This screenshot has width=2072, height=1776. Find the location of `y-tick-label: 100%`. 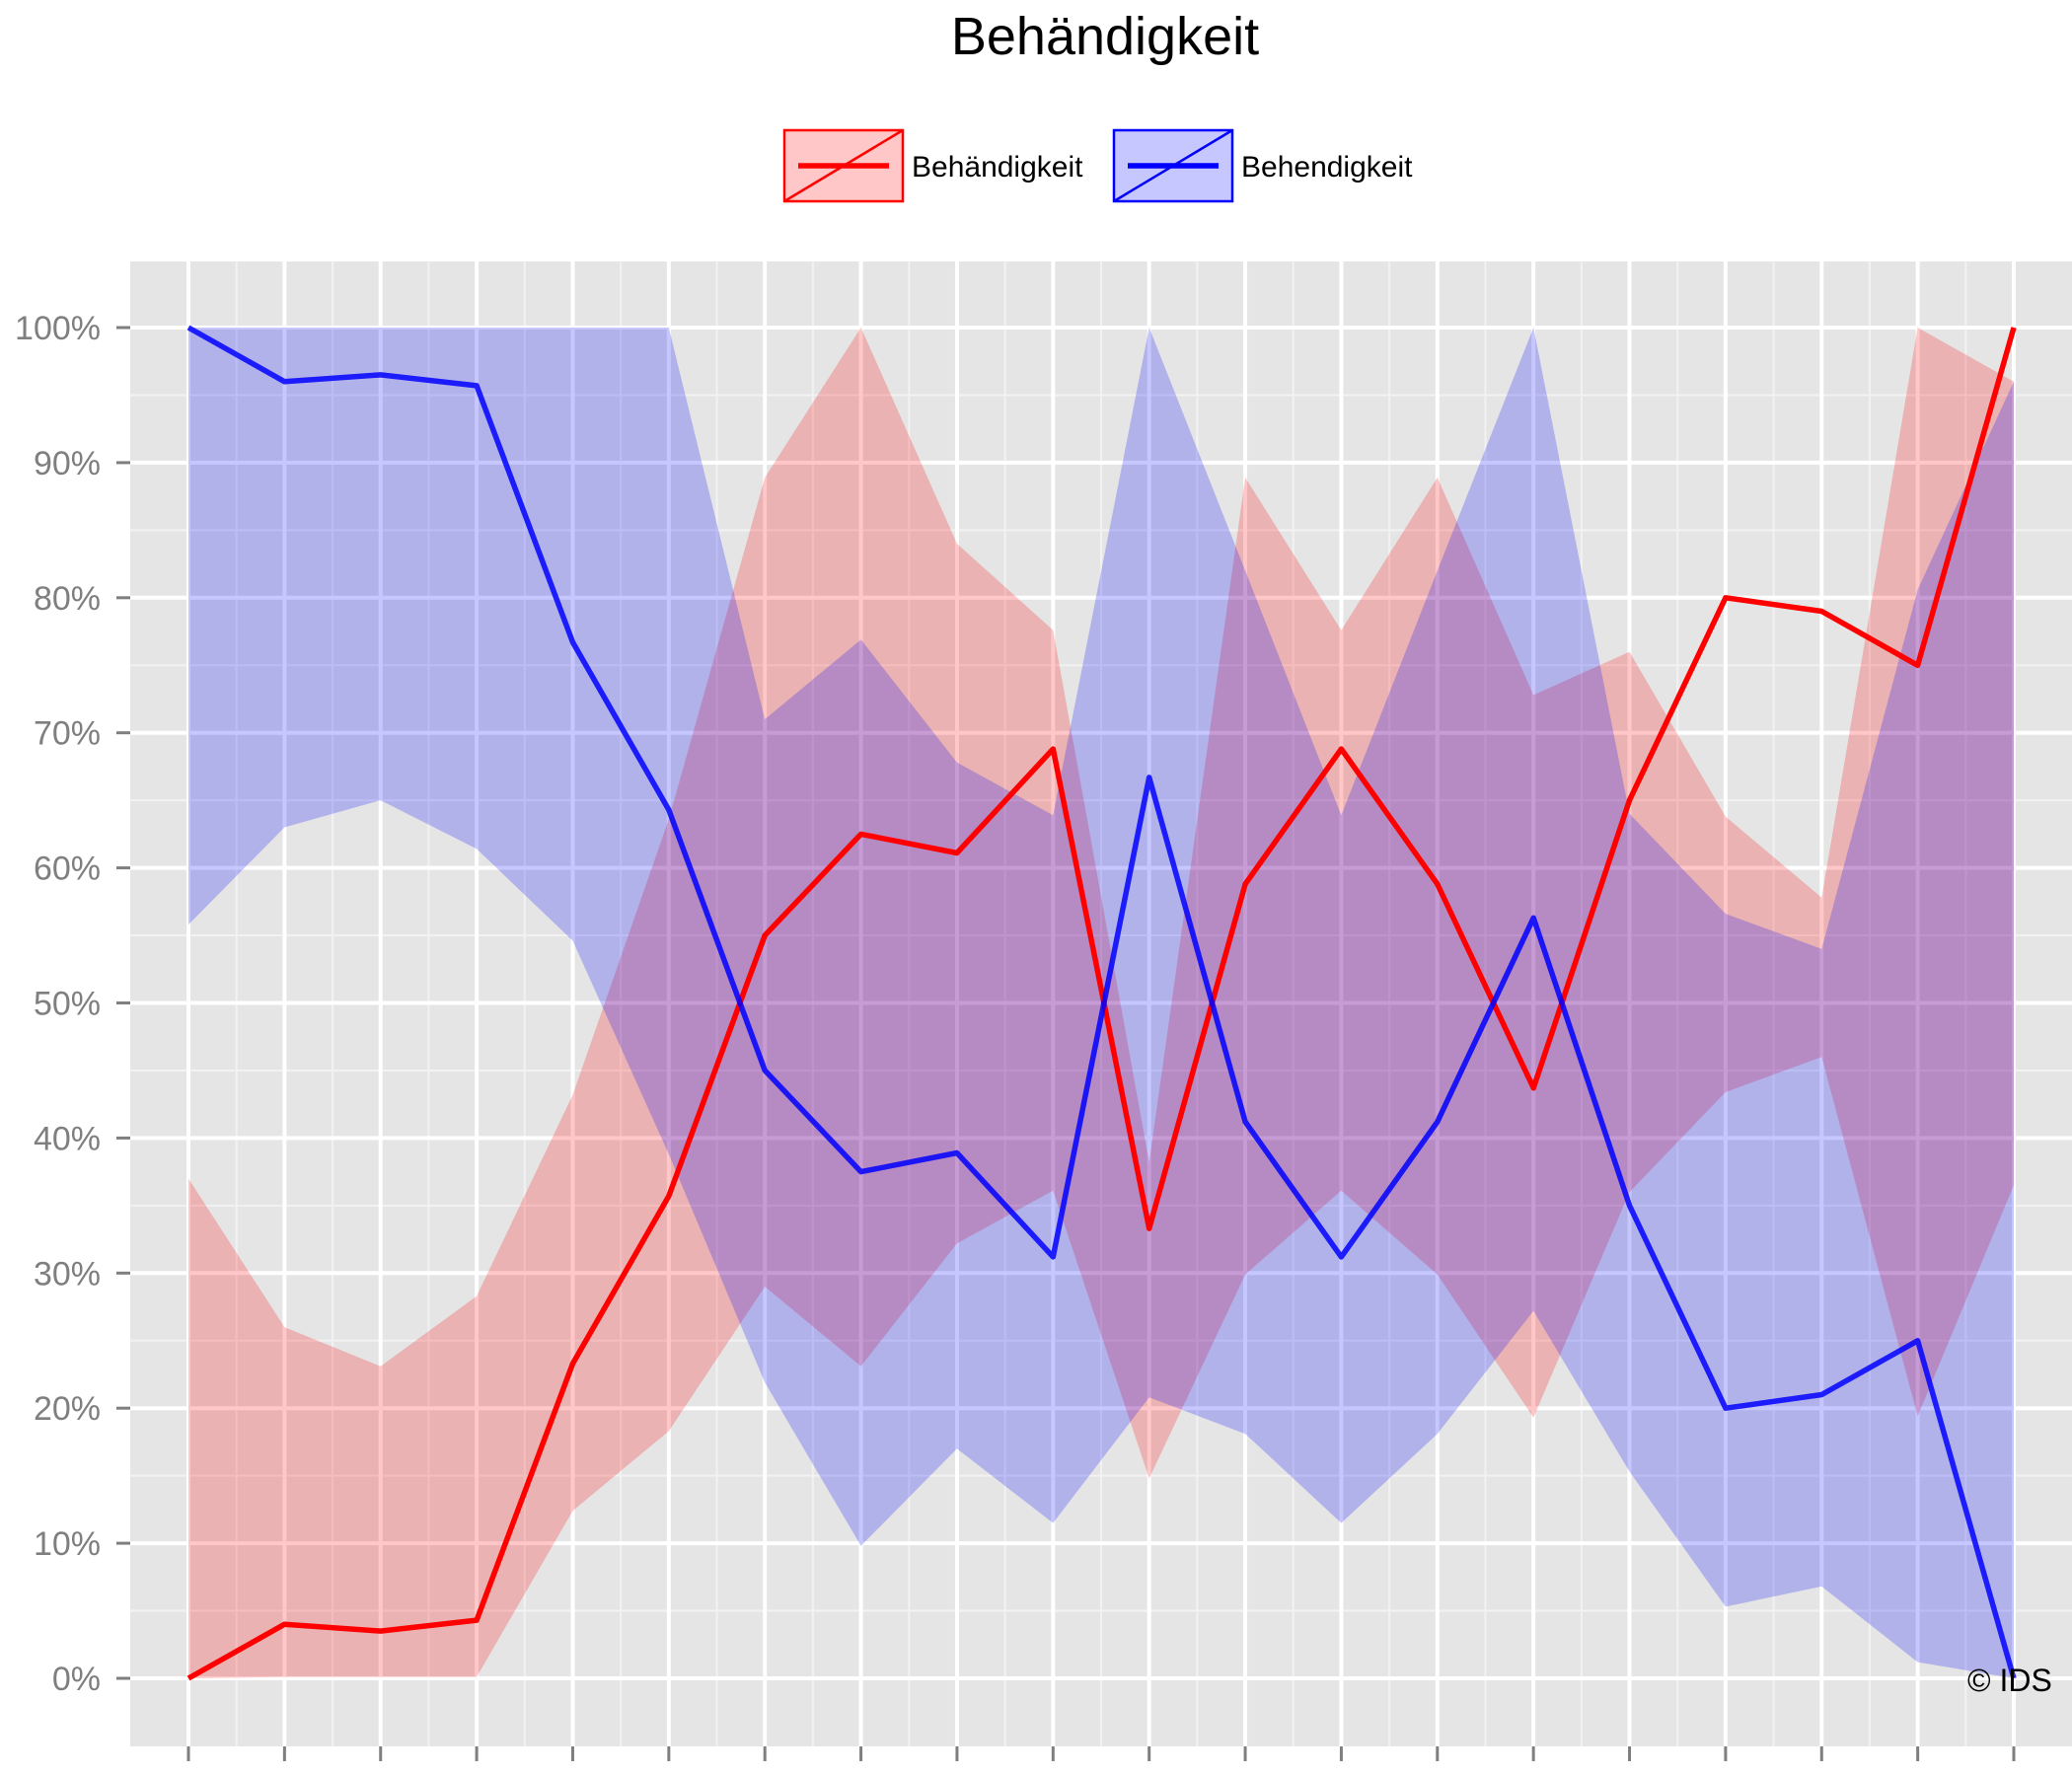

y-tick-label: 100% is located at coordinates (58, 329).